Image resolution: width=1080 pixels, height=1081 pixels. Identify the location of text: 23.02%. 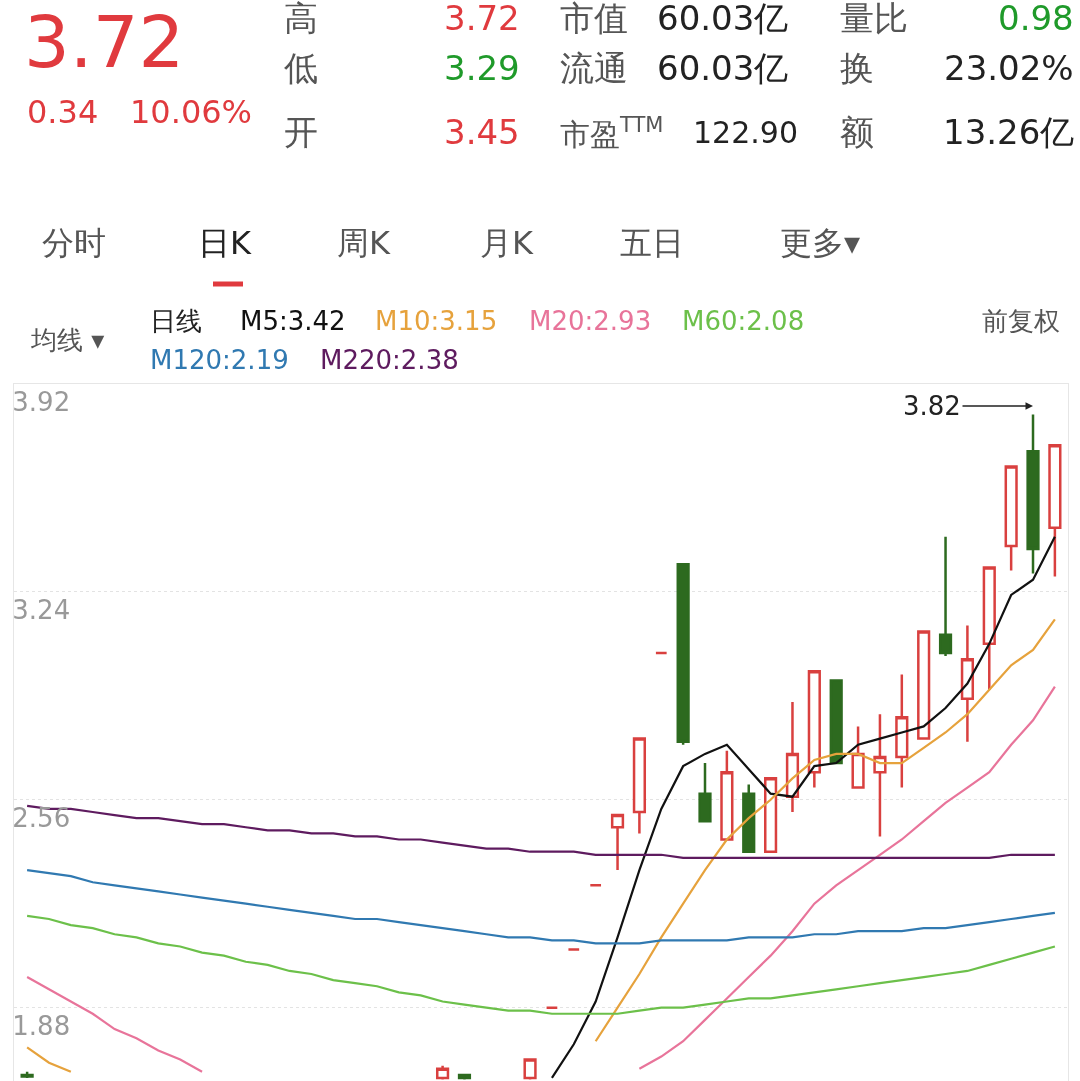
(1009, 68).